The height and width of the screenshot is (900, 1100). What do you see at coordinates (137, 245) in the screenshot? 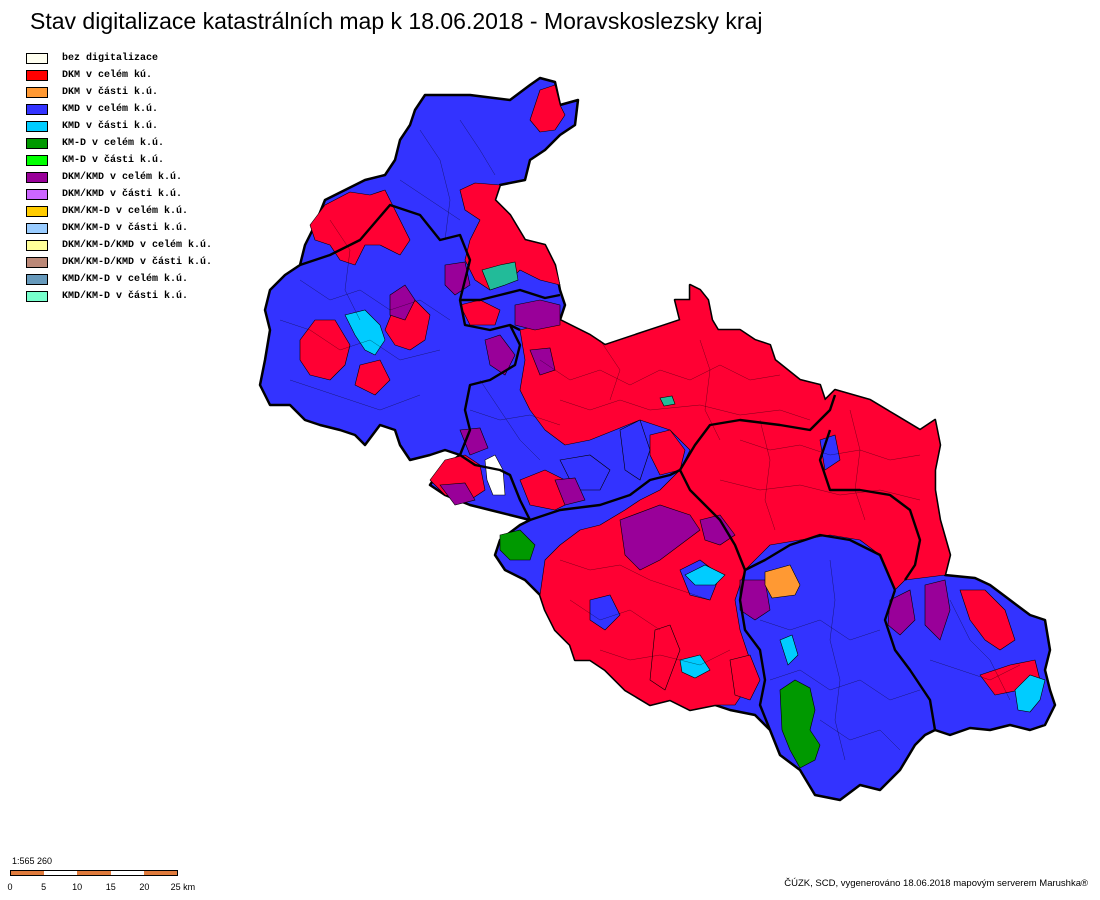
I see `legend-label: DKM/KM-D/KMD v celém k.ú.` at bounding box center [137, 245].